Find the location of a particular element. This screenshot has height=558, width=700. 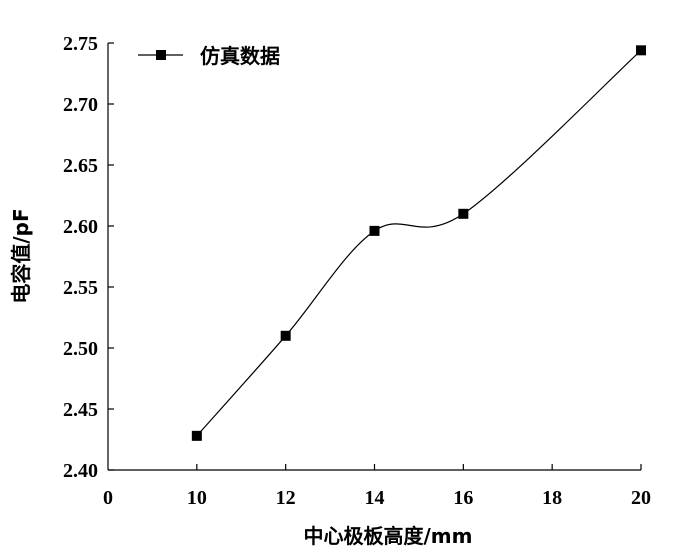

y-tick-label: 2.65 is located at coordinates (80, 166).